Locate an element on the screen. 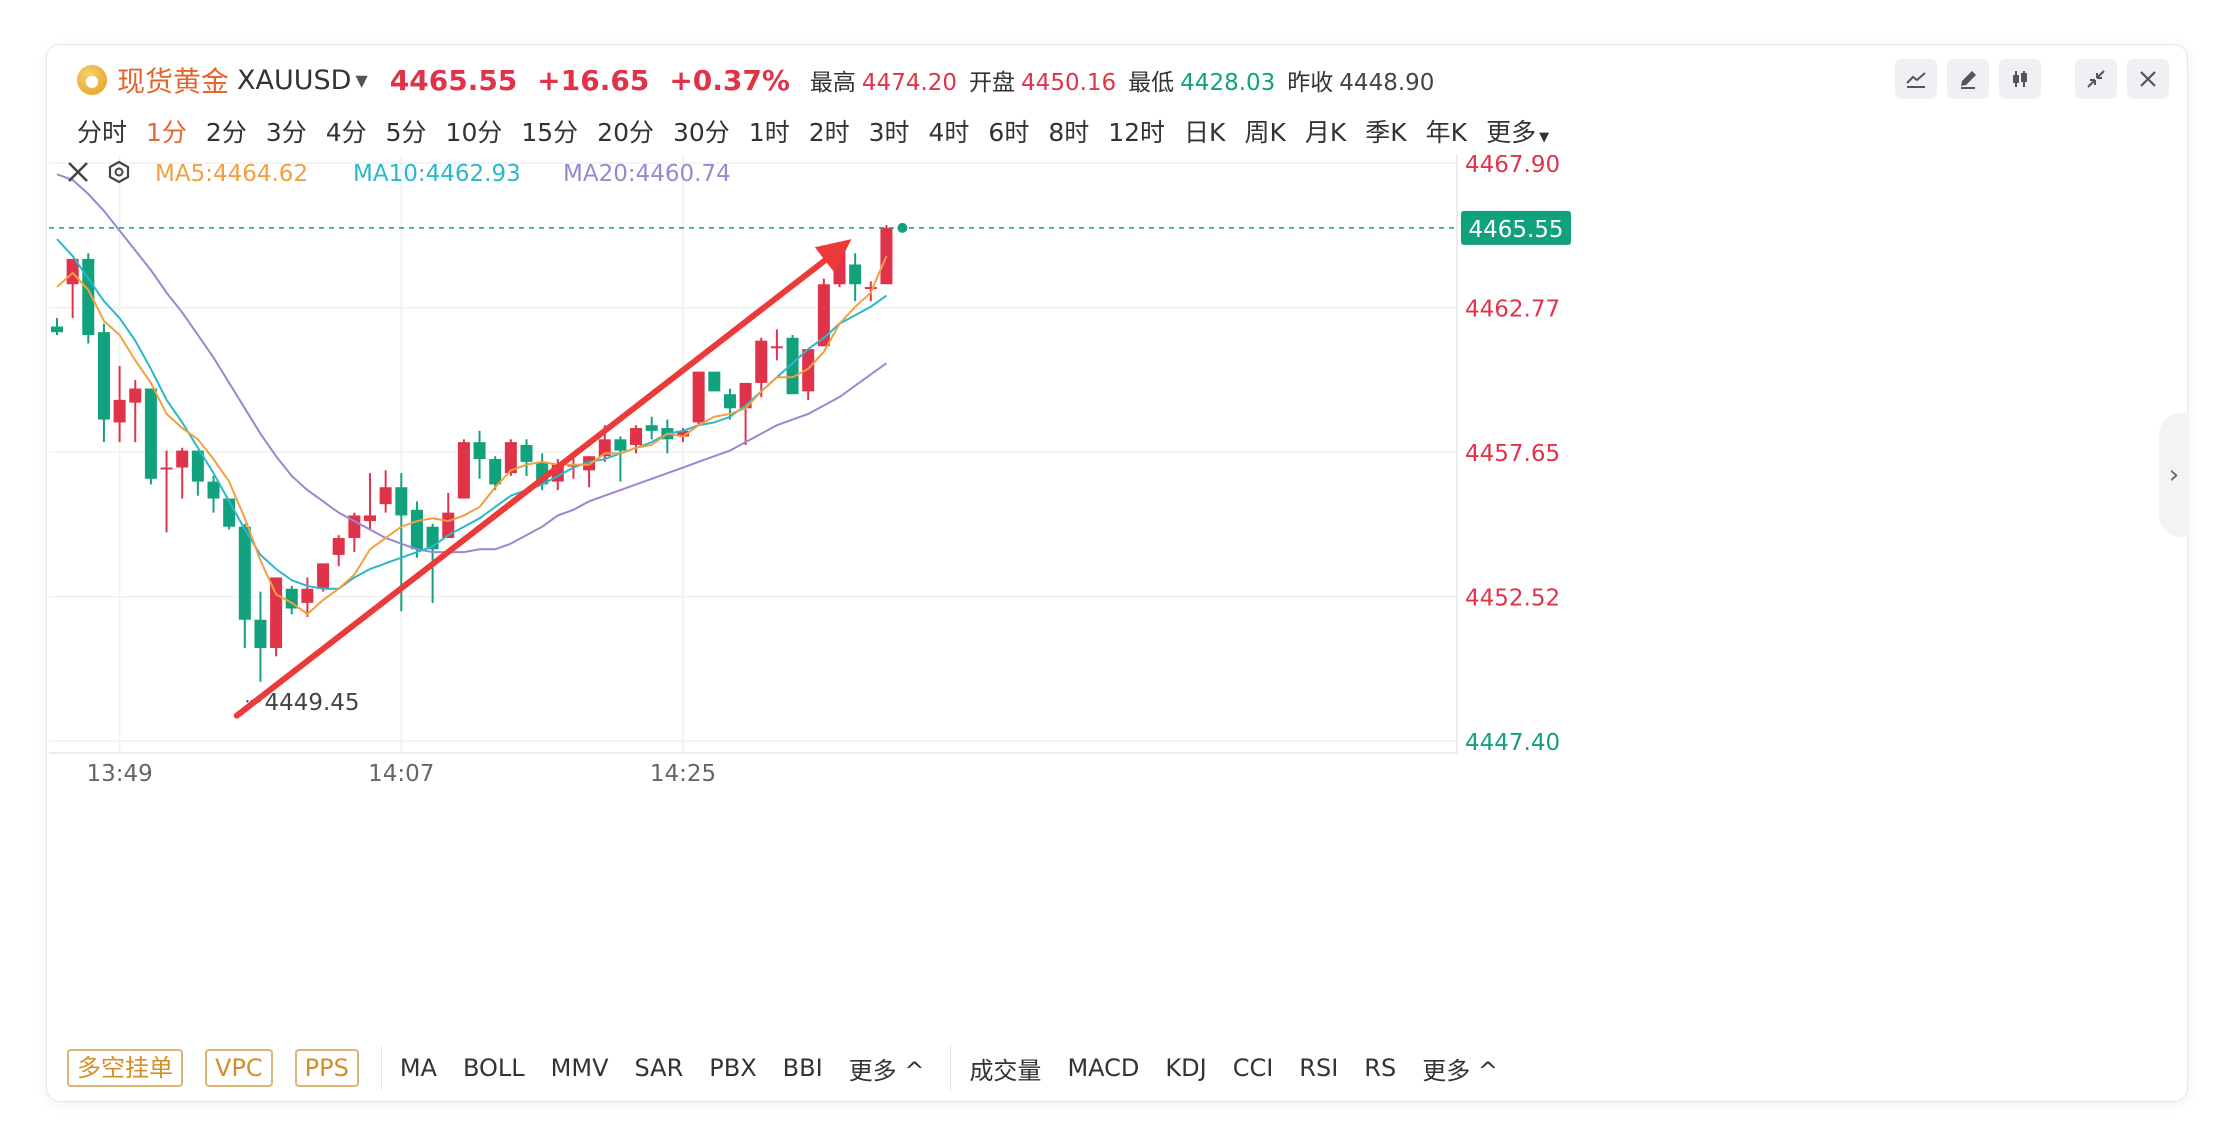 The height and width of the screenshot is (1146, 2232). minimize-icon is located at coordinates (2096, 79).